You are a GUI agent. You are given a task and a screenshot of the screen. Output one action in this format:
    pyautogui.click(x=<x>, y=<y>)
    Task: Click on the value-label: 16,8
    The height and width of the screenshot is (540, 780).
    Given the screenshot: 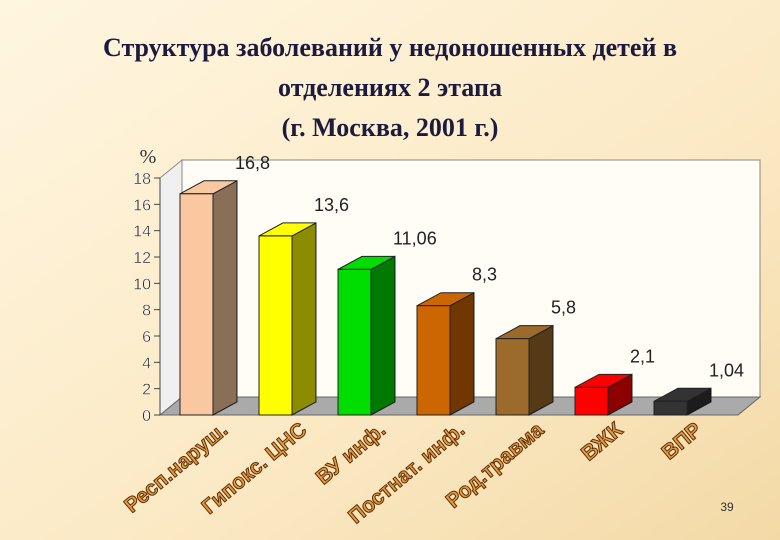 What is the action you would take?
    pyautogui.click(x=252, y=163)
    